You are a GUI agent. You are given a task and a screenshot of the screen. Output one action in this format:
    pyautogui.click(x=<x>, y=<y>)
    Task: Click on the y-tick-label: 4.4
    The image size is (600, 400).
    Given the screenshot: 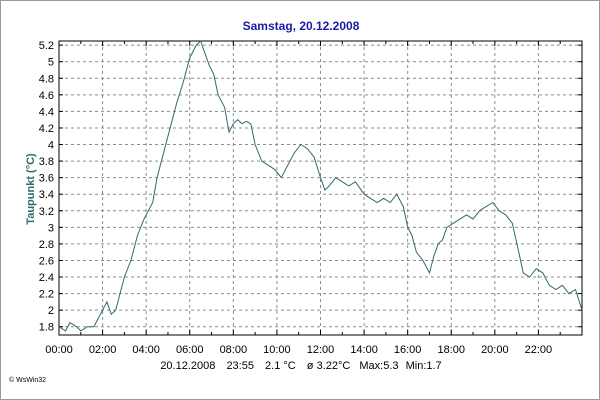 What is the action you would take?
    pyautogui.click(x=46, y=112)
    